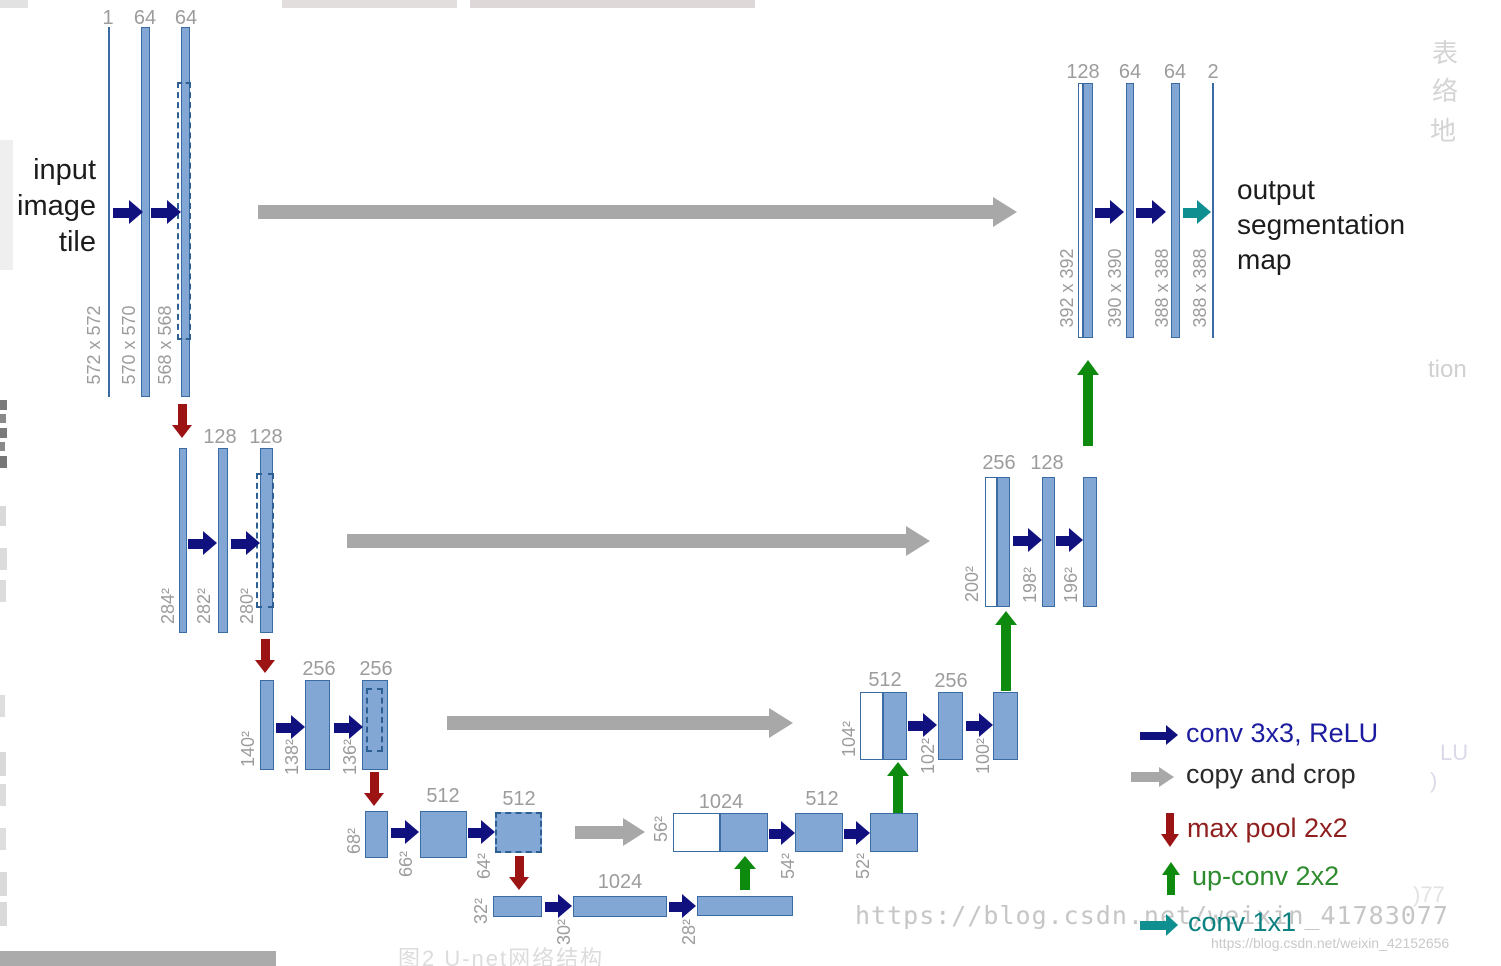 The image size is (1501, 966). Describe the element at coordinates (481, 911) in the screenshot. I see `size-label-12: 32²` at that location.